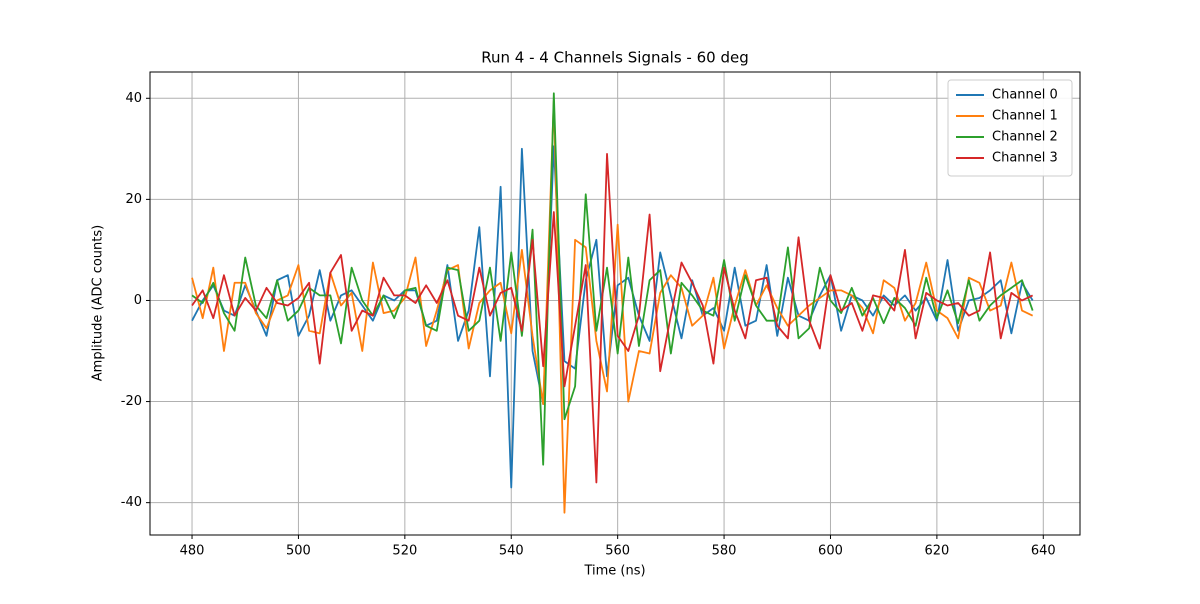  Describe the element at coordinates (298, 551) in the screenshot. I see `x-tick-label: 500` at that location.